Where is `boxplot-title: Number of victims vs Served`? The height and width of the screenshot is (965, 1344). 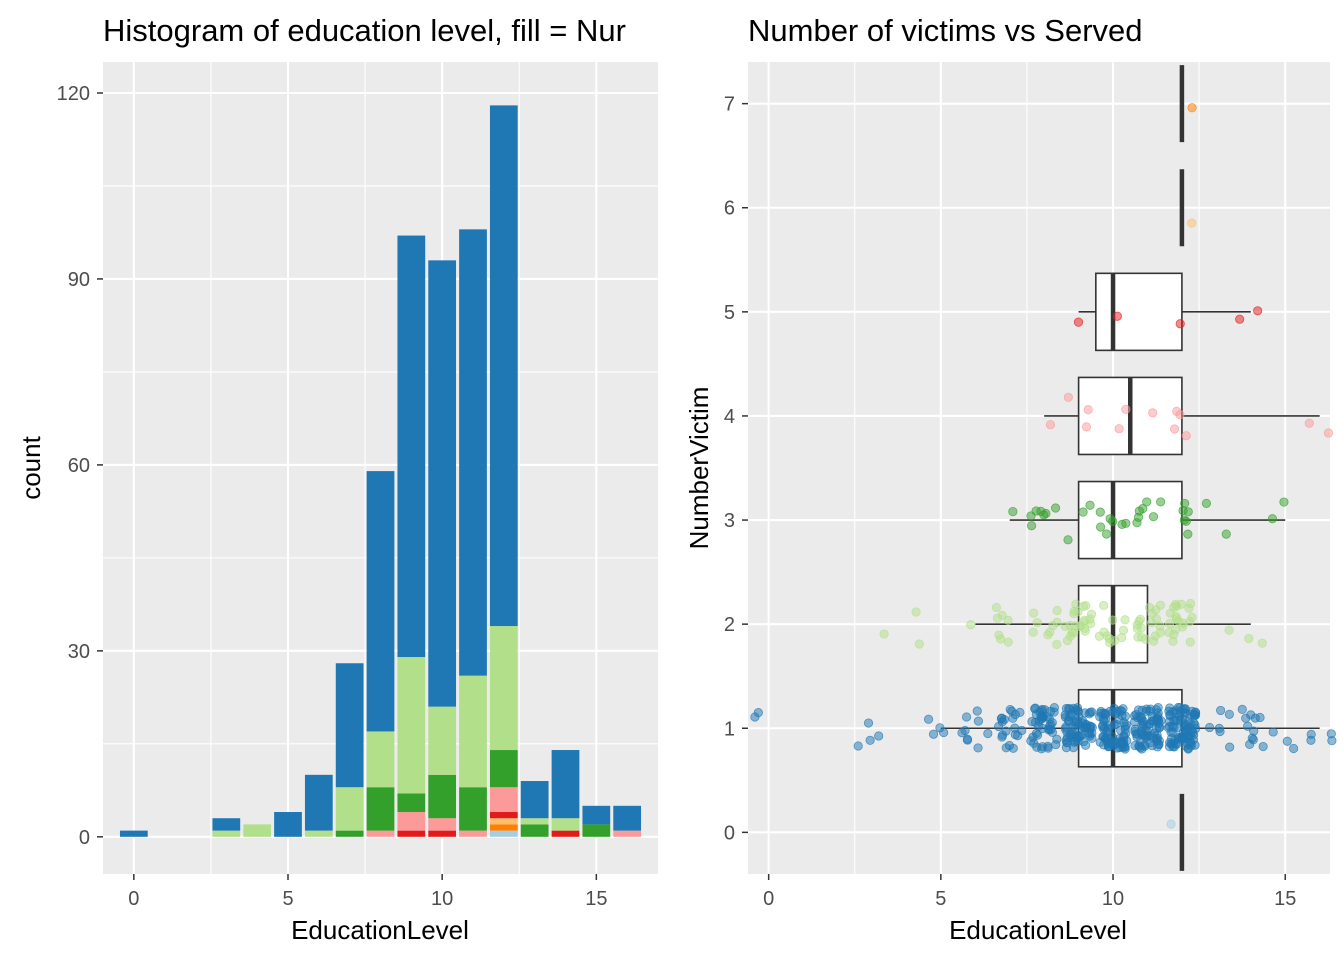
boxplot-title: Number of victims vs Served is located at coordinates (945, 30).